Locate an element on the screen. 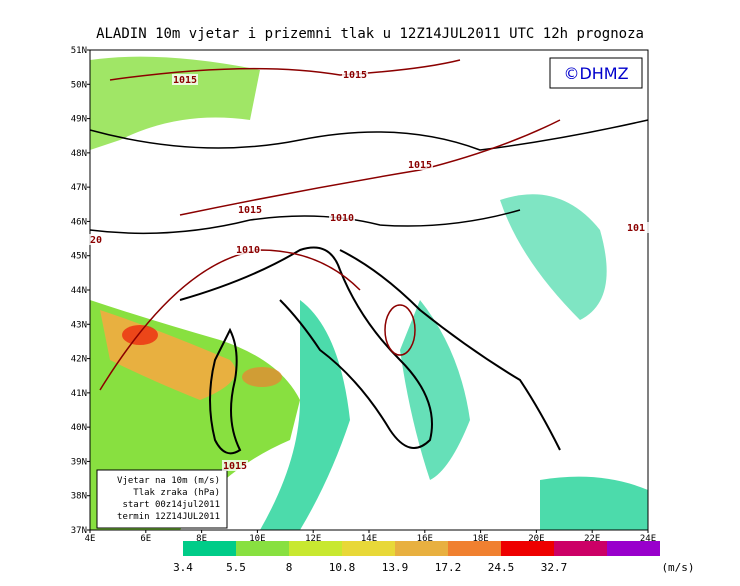 The height and width of the screenshot is (586, 740). colorbar-label: 8 is located at coordinates (289, 567).